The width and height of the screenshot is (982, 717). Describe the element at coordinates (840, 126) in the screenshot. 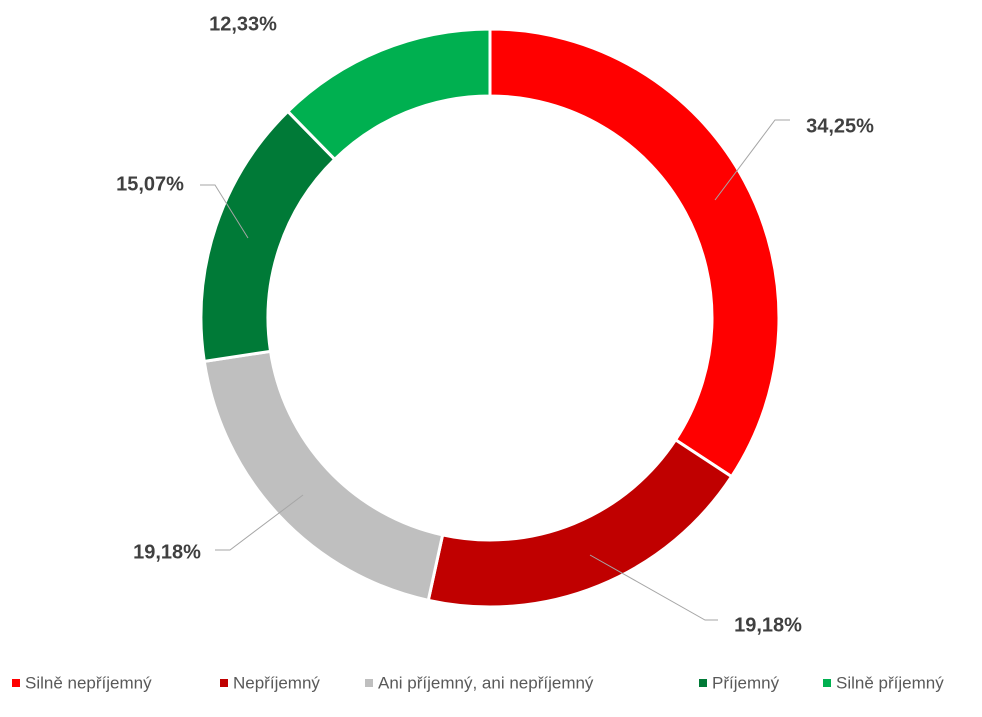

I see `data-label: 34,25%` at that location.